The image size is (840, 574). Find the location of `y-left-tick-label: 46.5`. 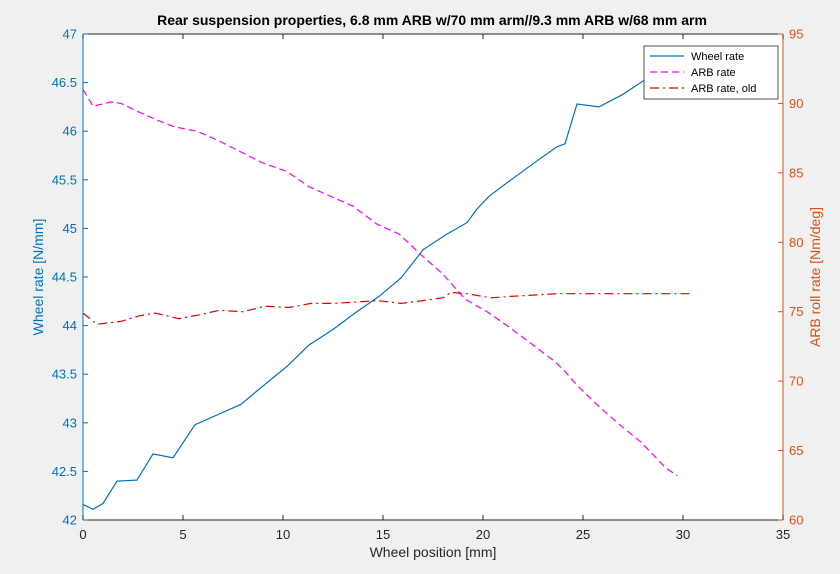

y-left-tick-label: 46.5 is located at coordinates (64, 82).